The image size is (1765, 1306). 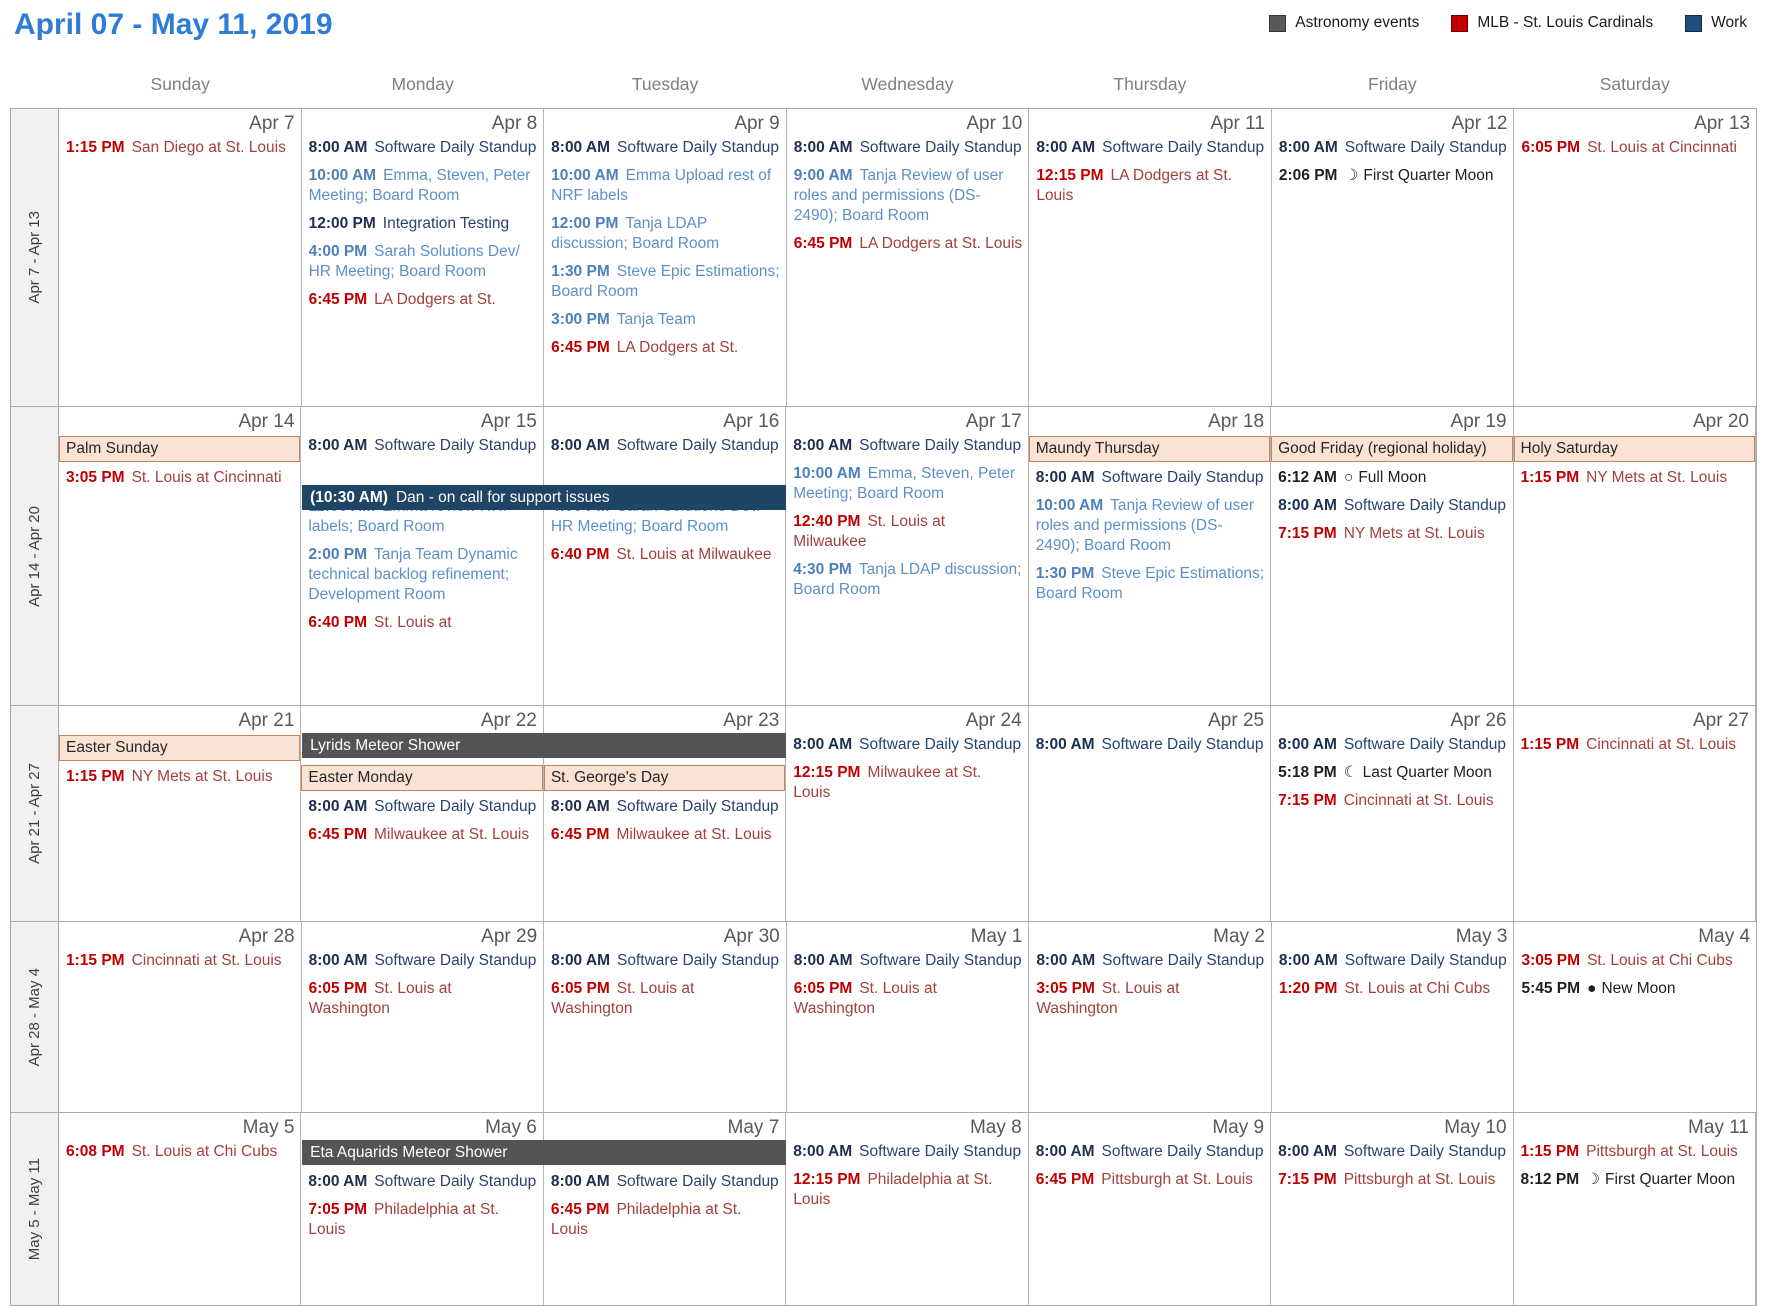 I want to click on day-cell: Apr 28 1:15 PM Cincinnati at St. Louis, so click(x=180, y=1017).